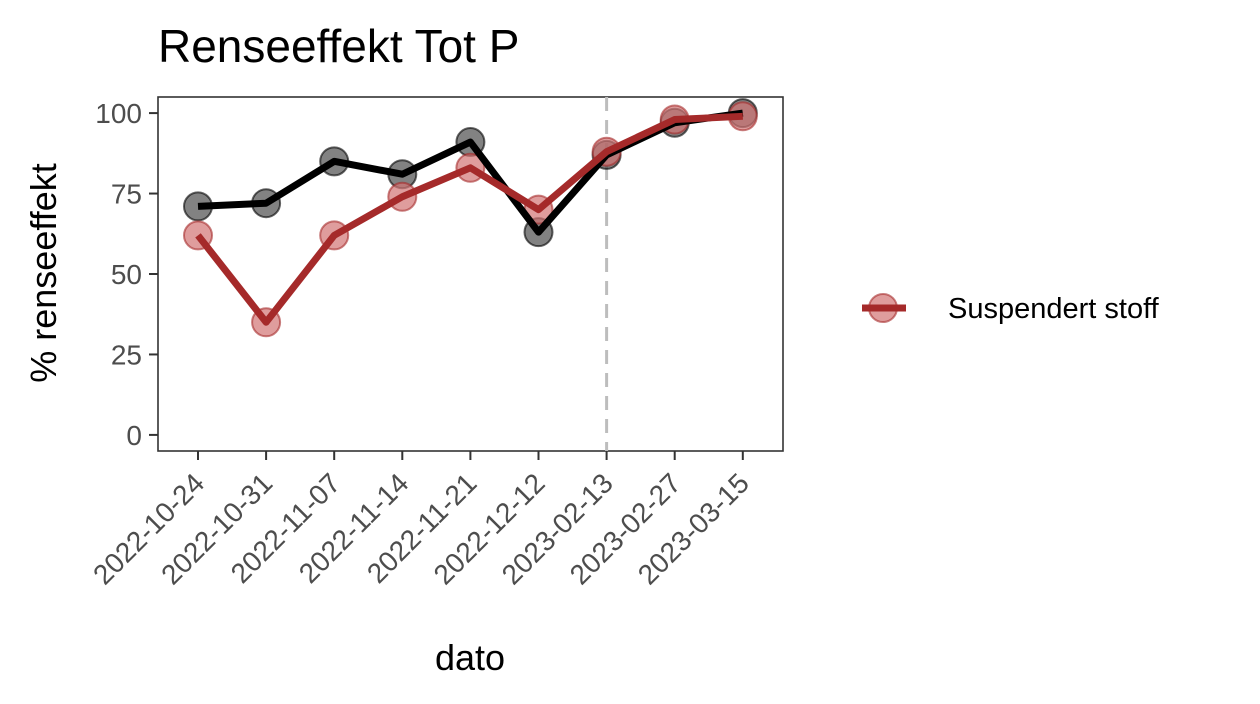  Describe the element at coordinates (126, 194) in the screenshot. I see `y-tick-label: 75` at that location.